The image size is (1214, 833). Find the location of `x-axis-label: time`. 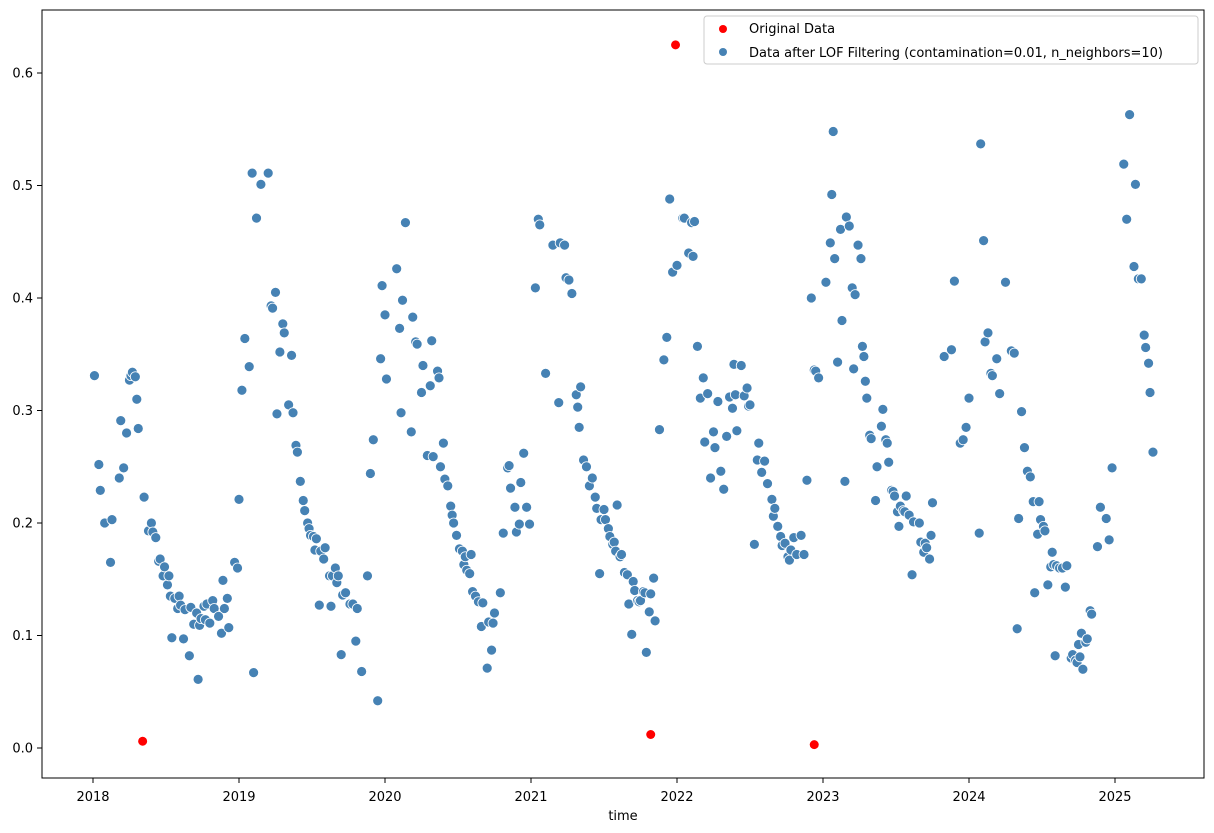

x-axis-label: time is located at coordinates (622, 816).